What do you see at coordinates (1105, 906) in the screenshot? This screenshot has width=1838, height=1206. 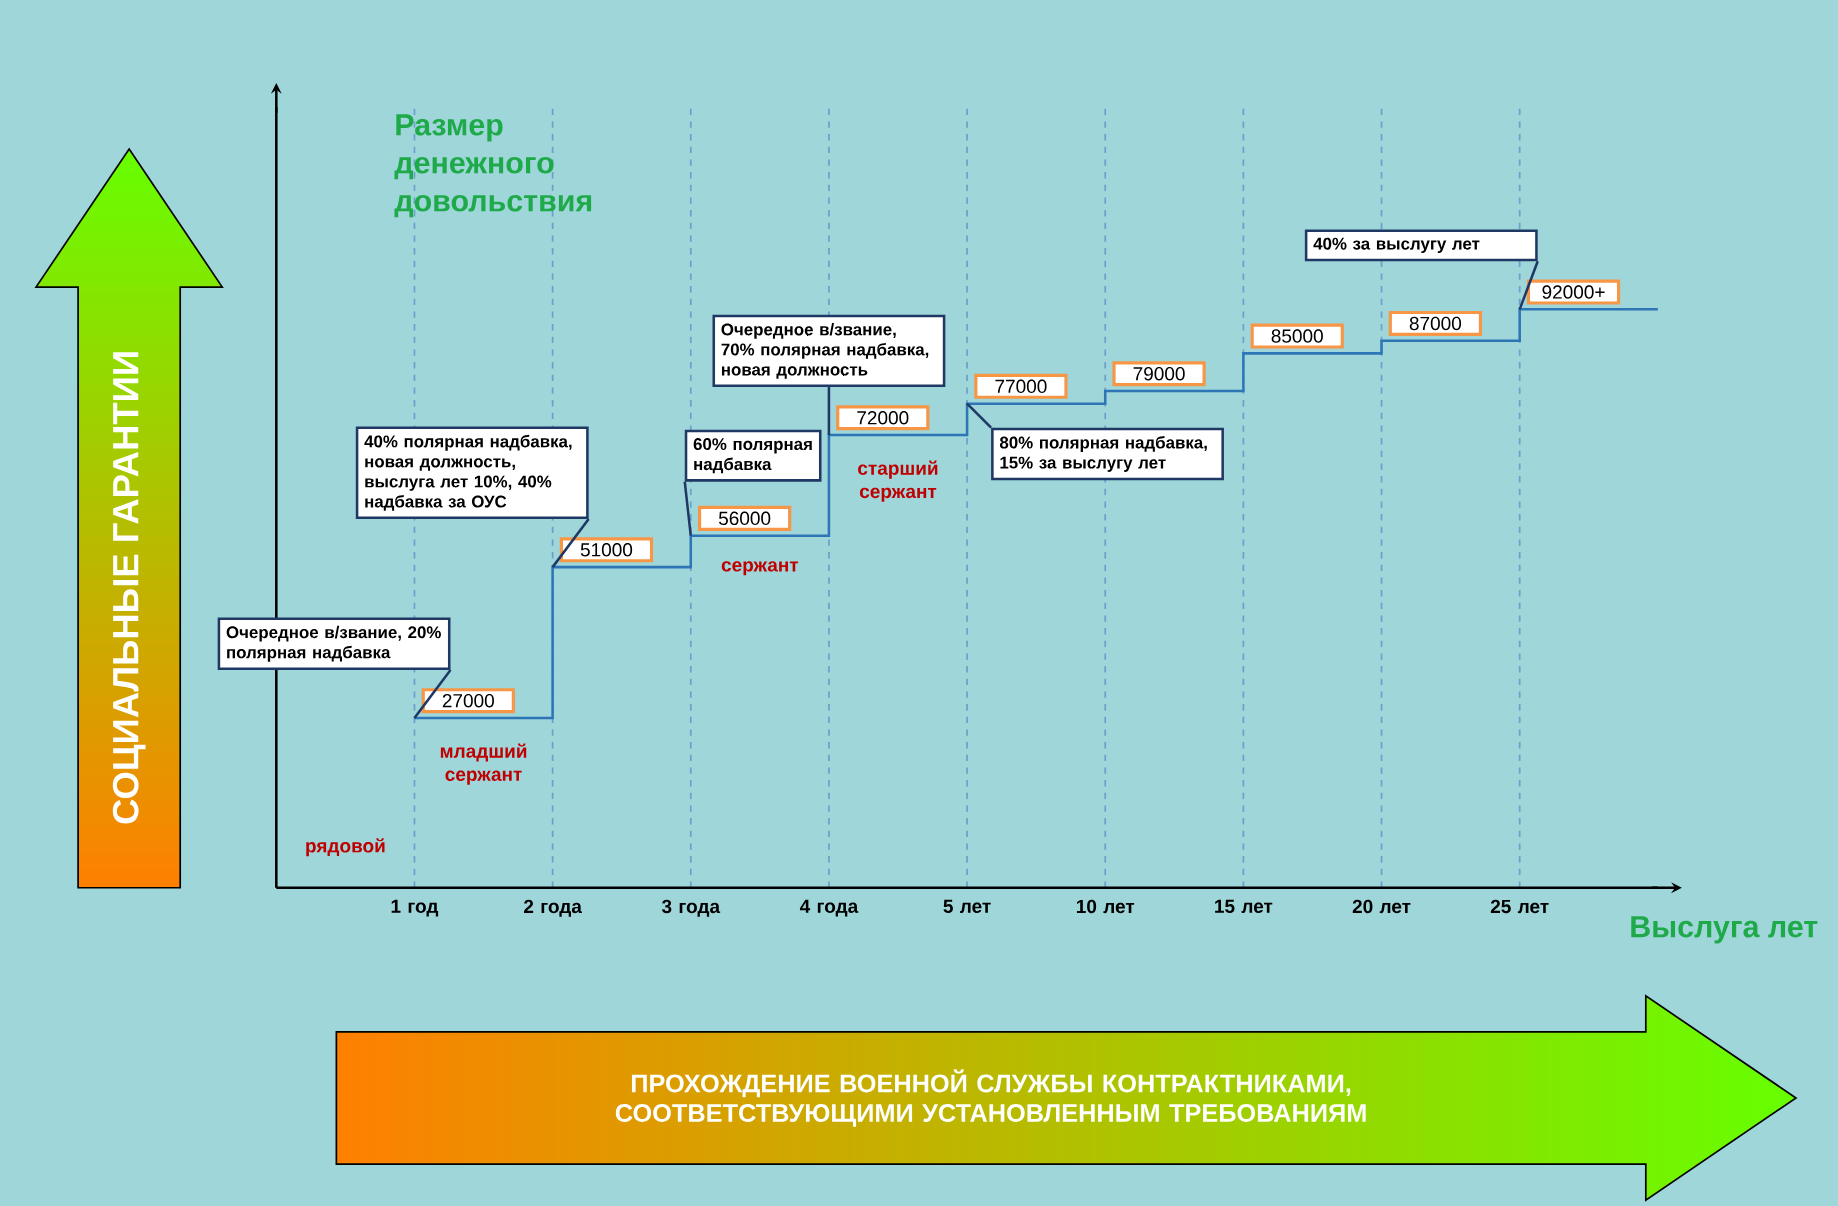 I see `x-tick-label: 10 лет` at bounding box center [1105, 906].